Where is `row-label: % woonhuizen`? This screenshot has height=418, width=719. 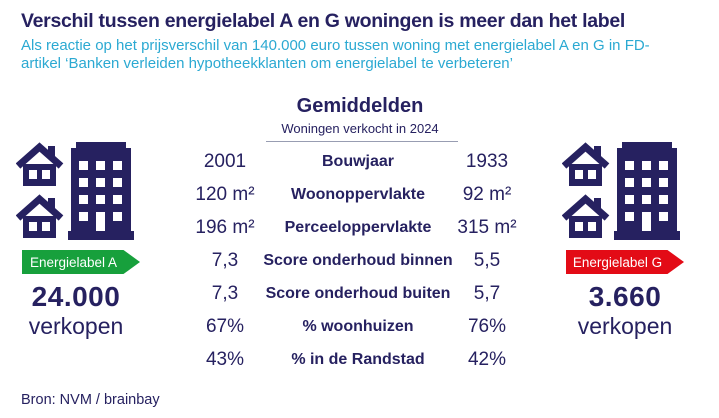
row-label: % woonhuizen is located at coordinates (358, 326).